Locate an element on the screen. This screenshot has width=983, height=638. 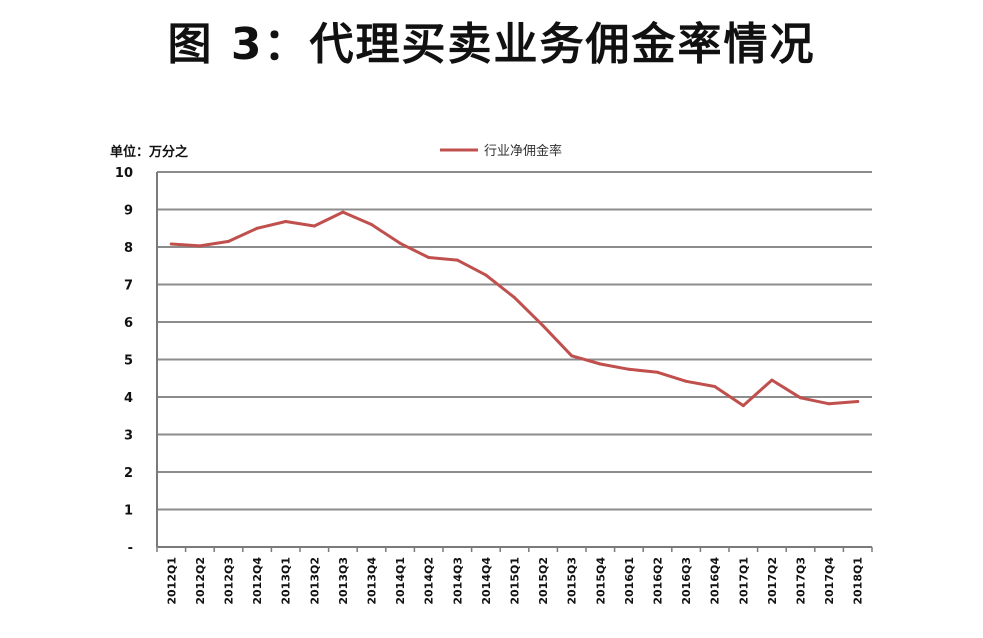
y-tick-label: 5 is located at coordinates (128, 361).